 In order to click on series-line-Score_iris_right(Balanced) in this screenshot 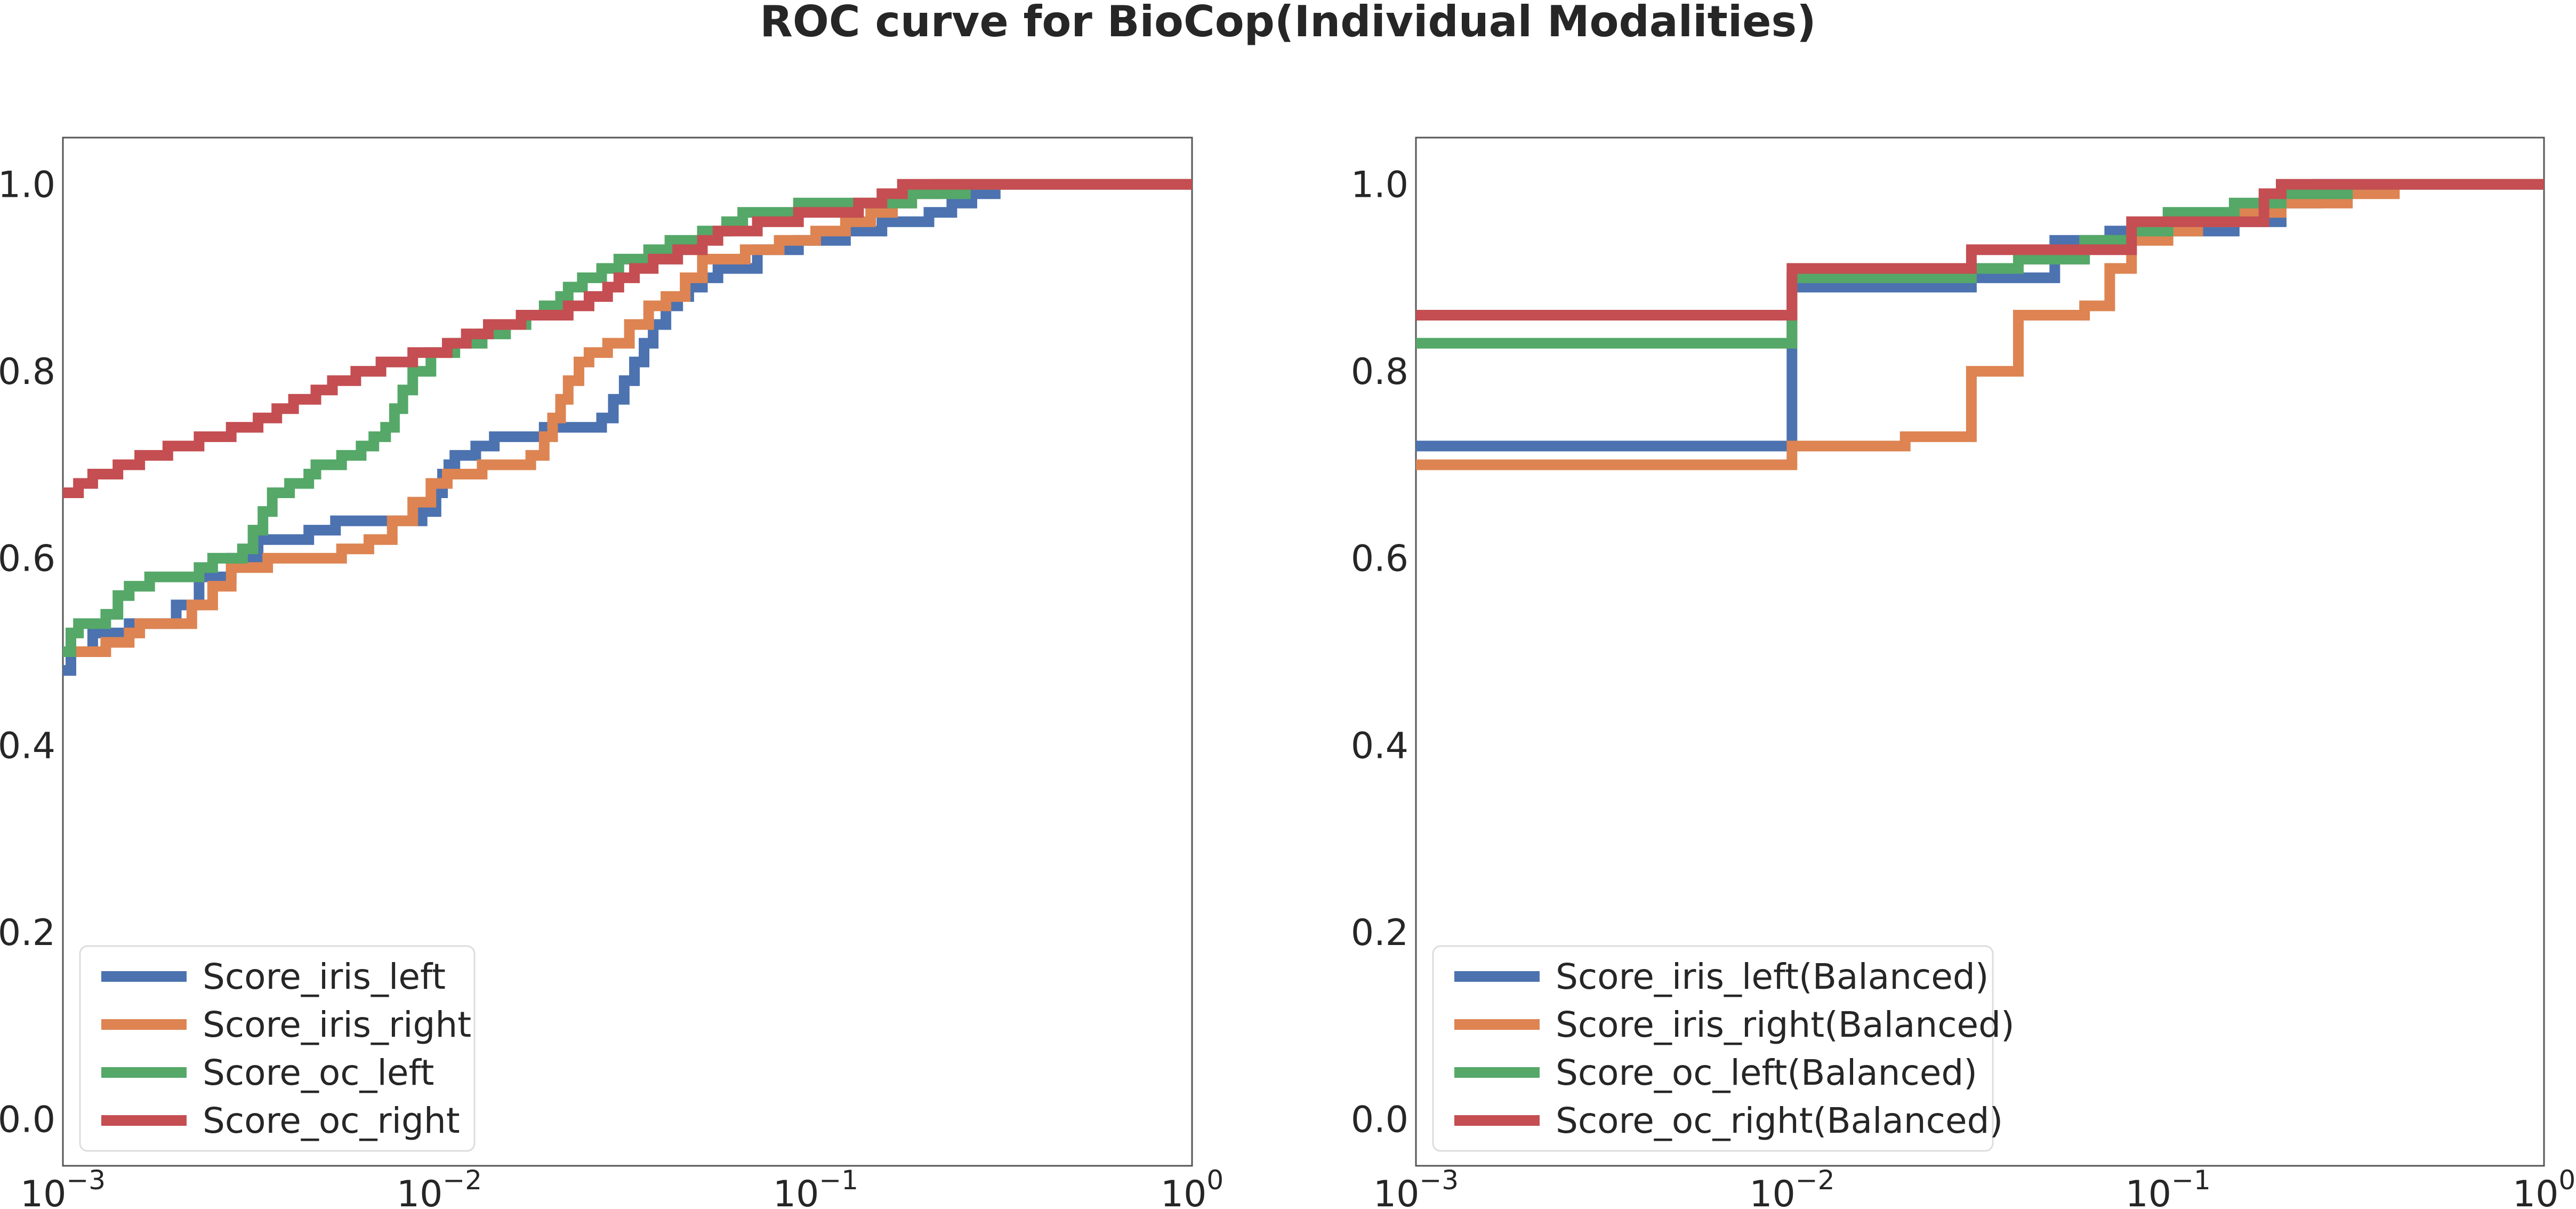, I will do `click(1980, 324)`.